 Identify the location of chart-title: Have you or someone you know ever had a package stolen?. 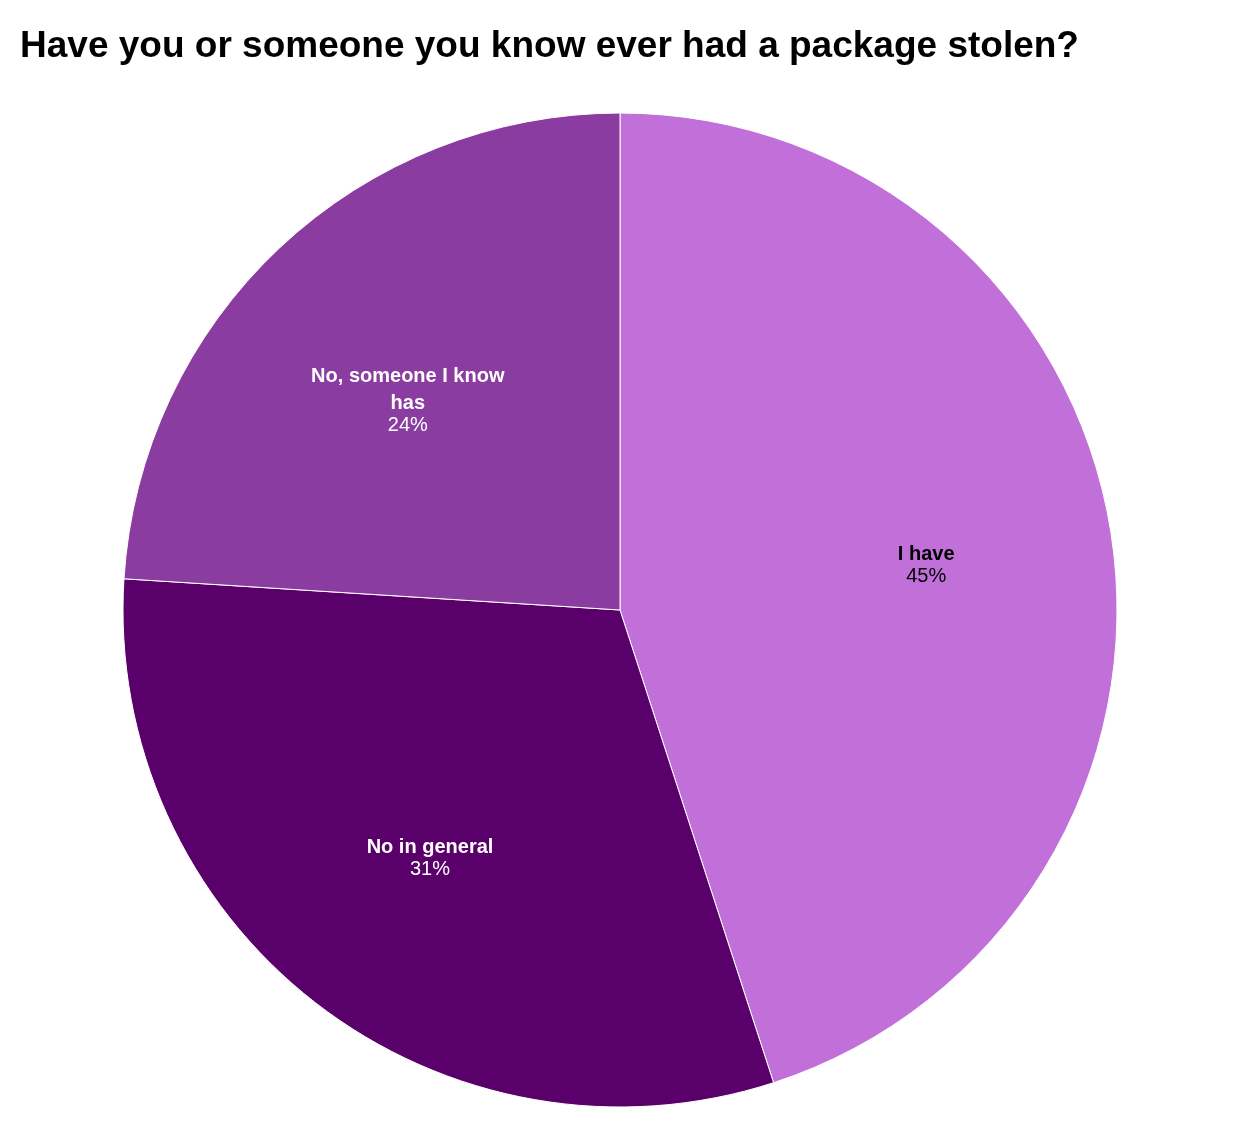
(549, 44).